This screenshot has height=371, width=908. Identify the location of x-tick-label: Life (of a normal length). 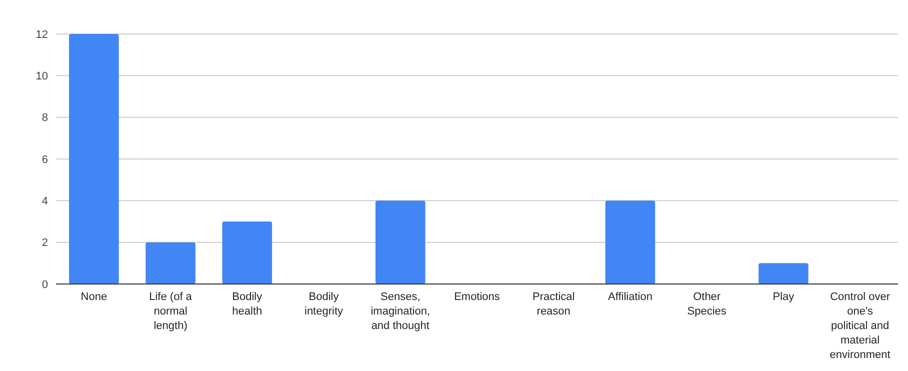
(171, 311).